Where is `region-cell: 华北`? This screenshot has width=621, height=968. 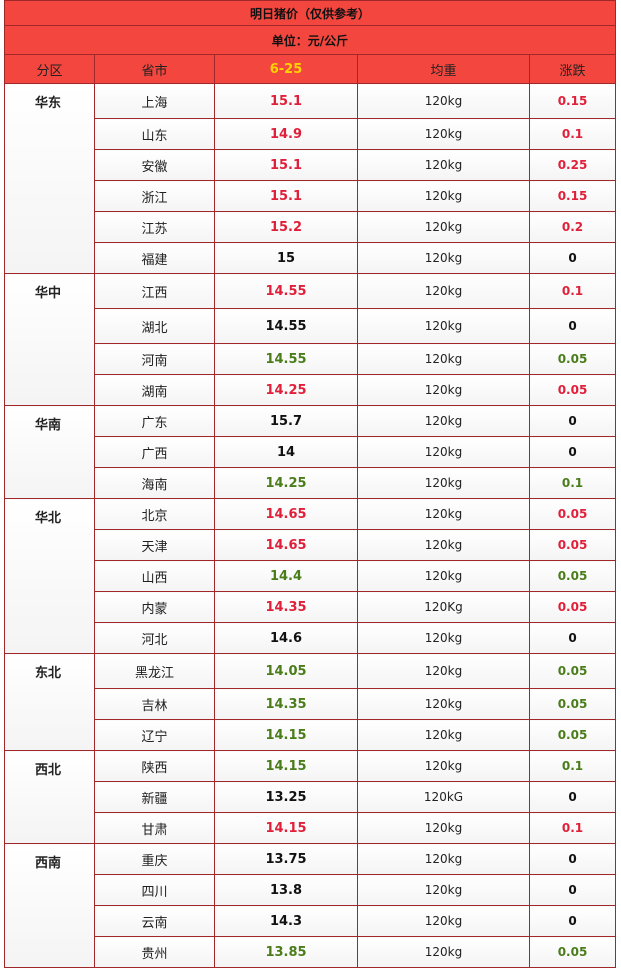
region-cell: 华北 is located at coordinates (49, 576).